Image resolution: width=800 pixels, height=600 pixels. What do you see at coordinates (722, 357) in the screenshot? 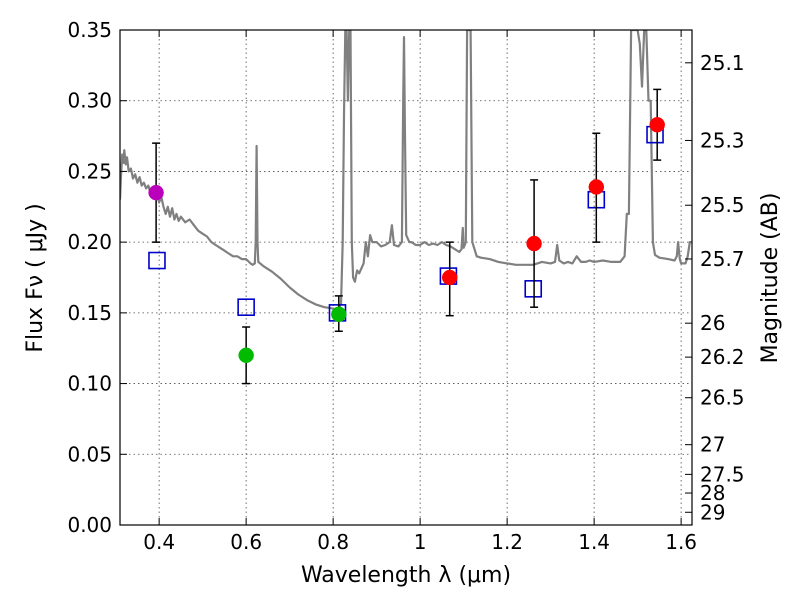
I see `magnitude-tick-label: 26.2` at bounding box center [722, 357].